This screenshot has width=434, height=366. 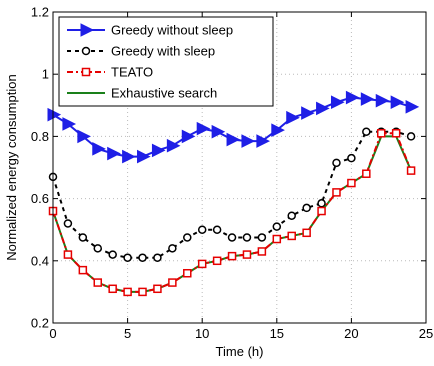 I want to click on y-tick-label: 1, so click(x=45, y=74).